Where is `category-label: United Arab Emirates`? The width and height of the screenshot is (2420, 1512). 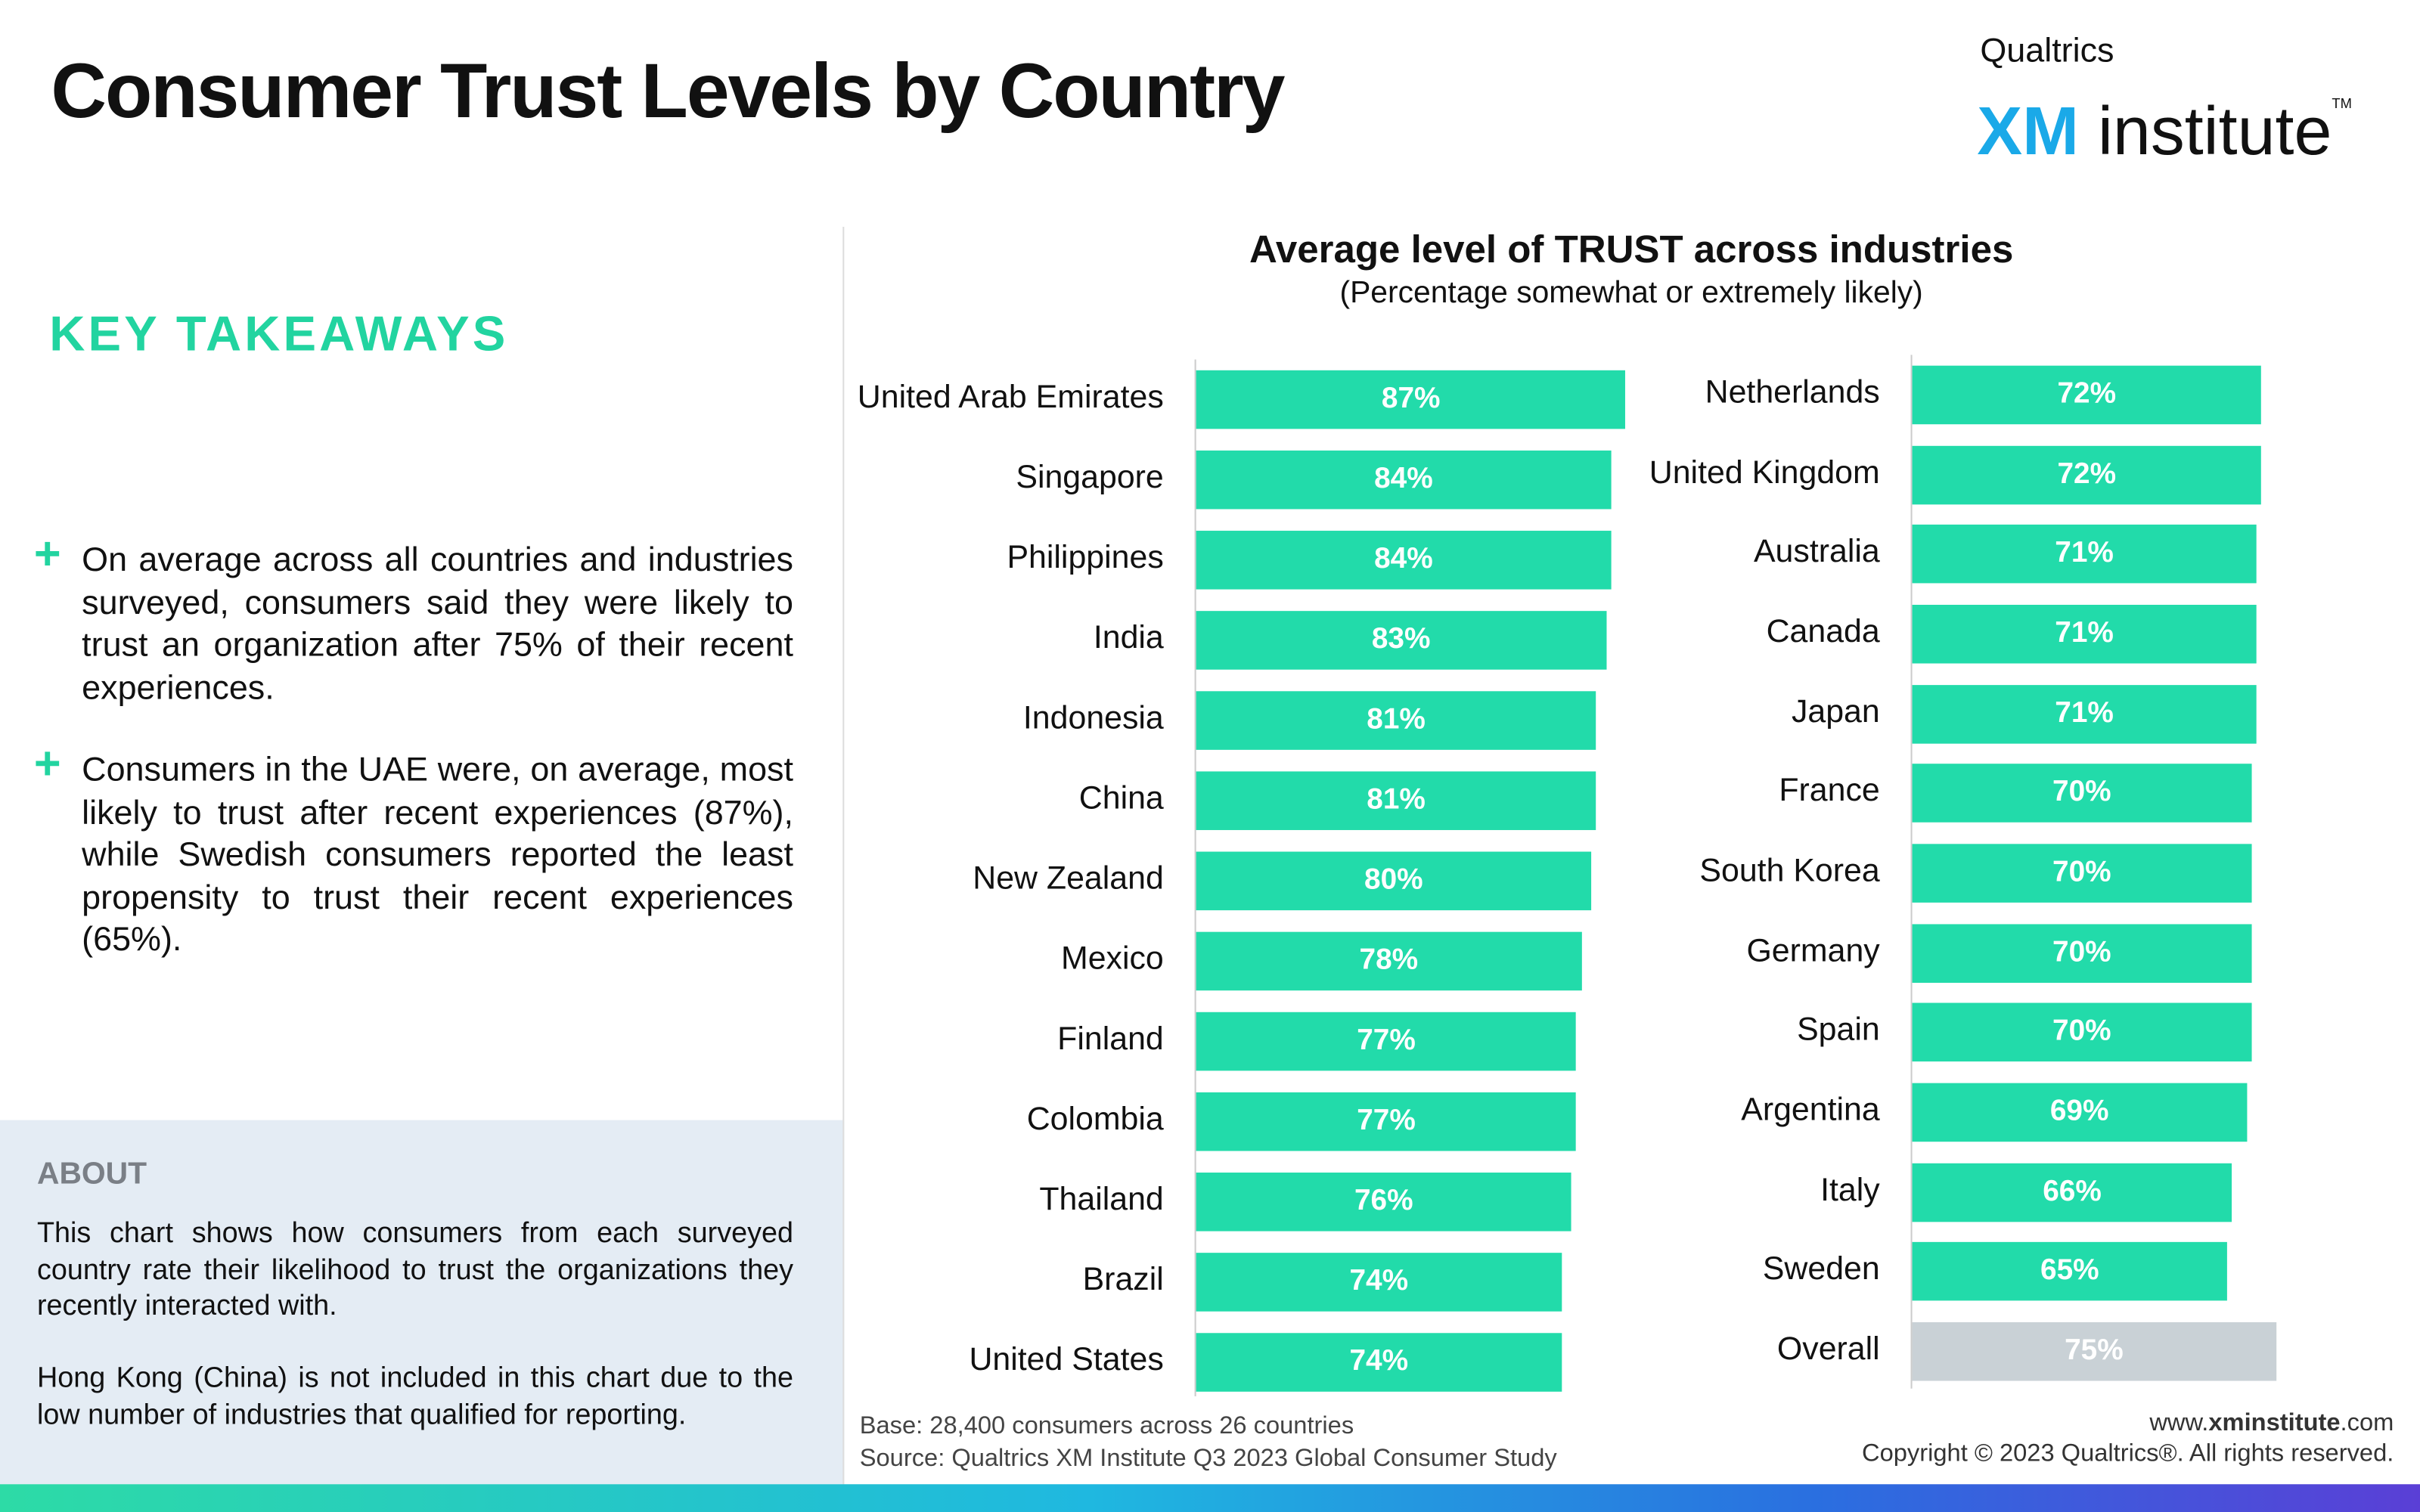 category-label: United Arab Emirates is located at coordinates (1011, 398).